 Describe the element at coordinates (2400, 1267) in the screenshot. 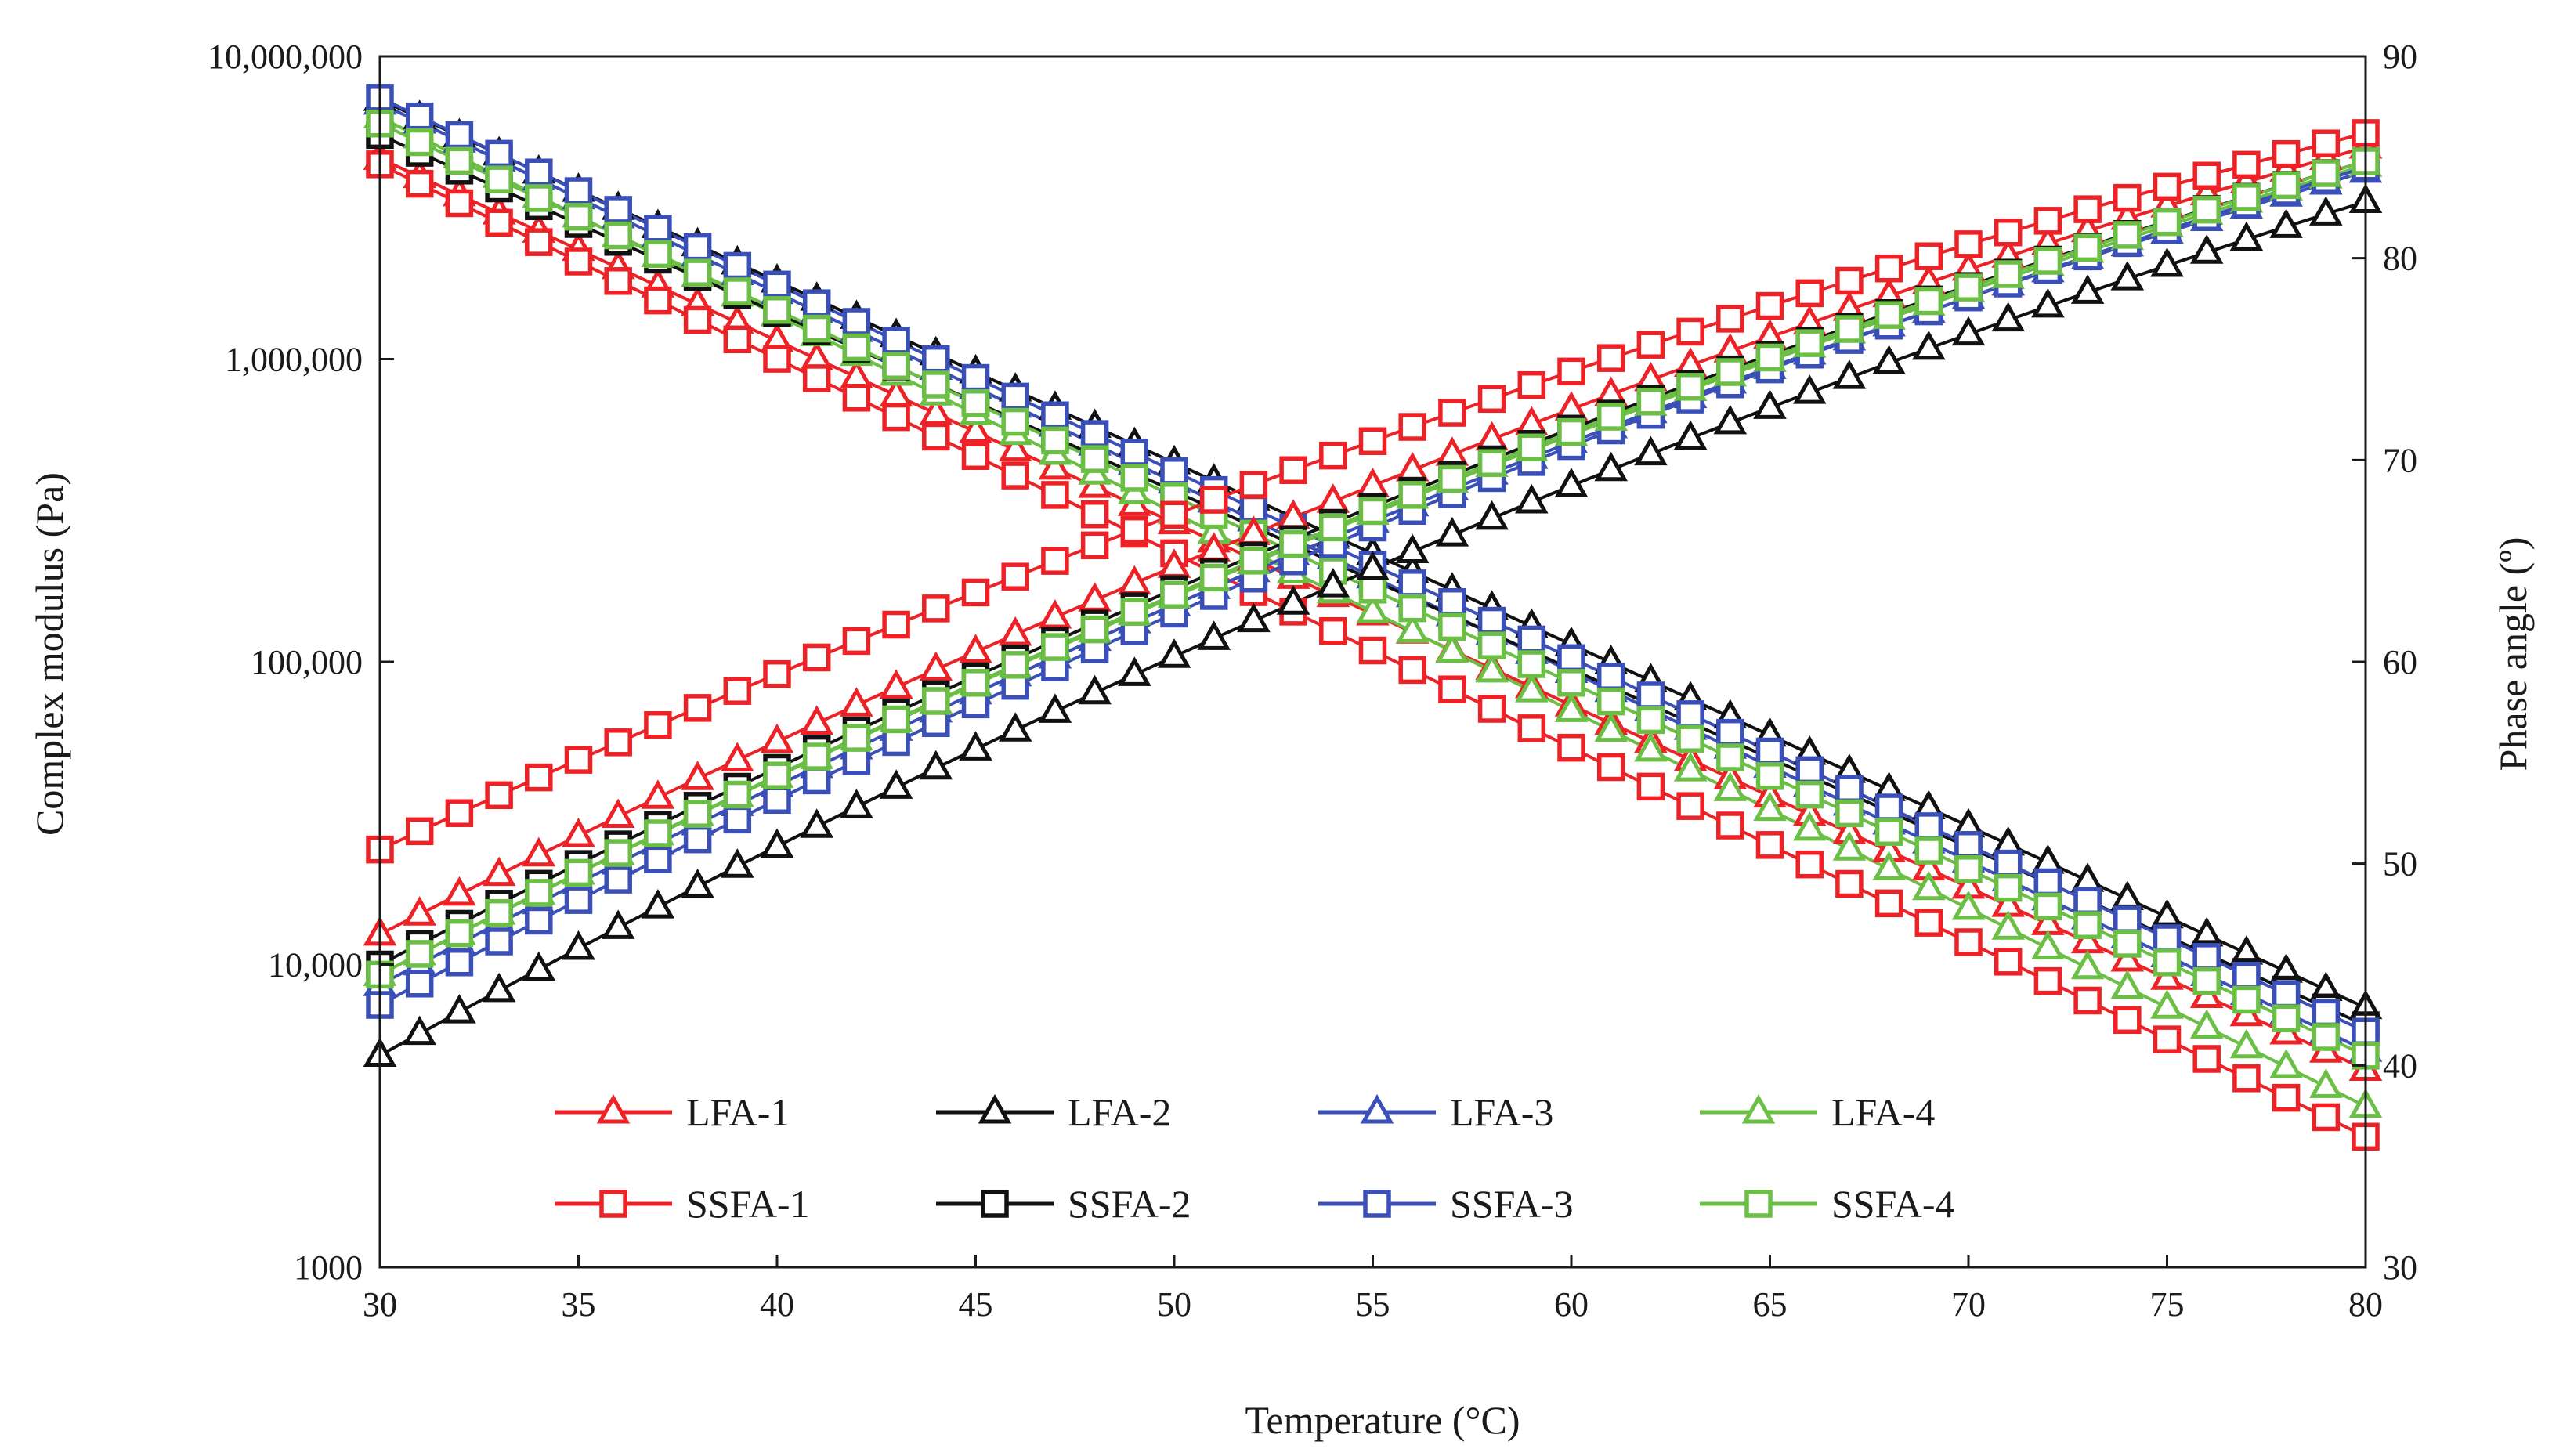

I see `y-right-tick-label: 30` at that location.